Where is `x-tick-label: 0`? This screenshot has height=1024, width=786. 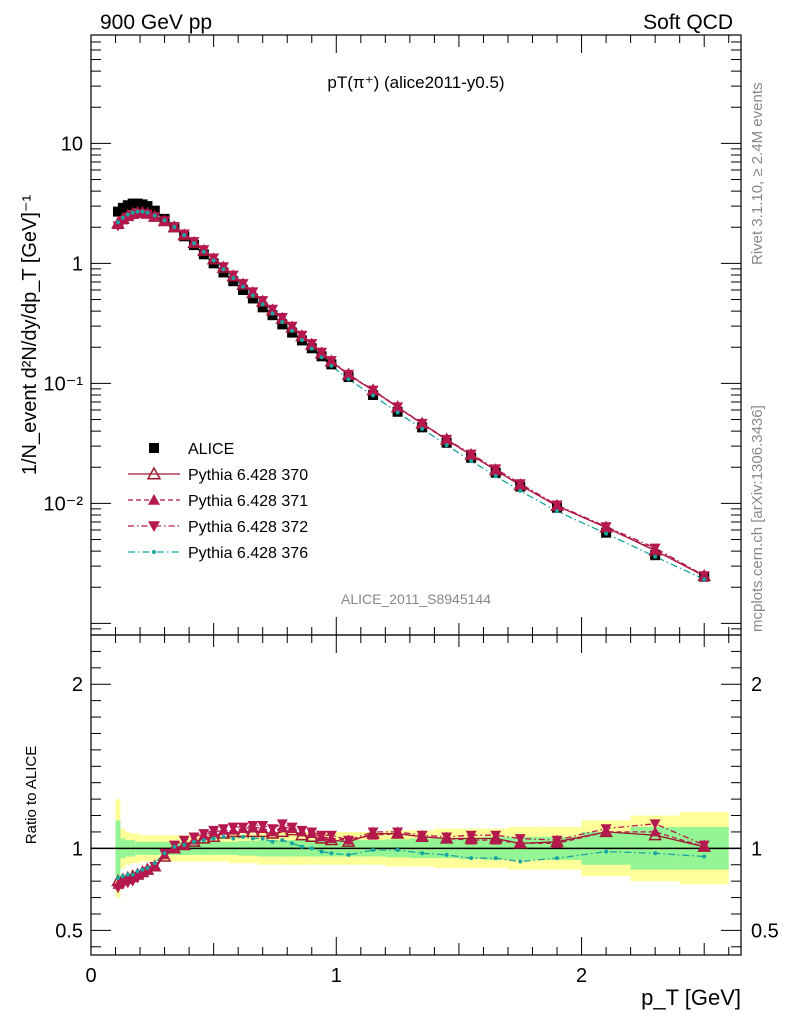
x-tick-label: 0 is located at coordinates (90, 976).